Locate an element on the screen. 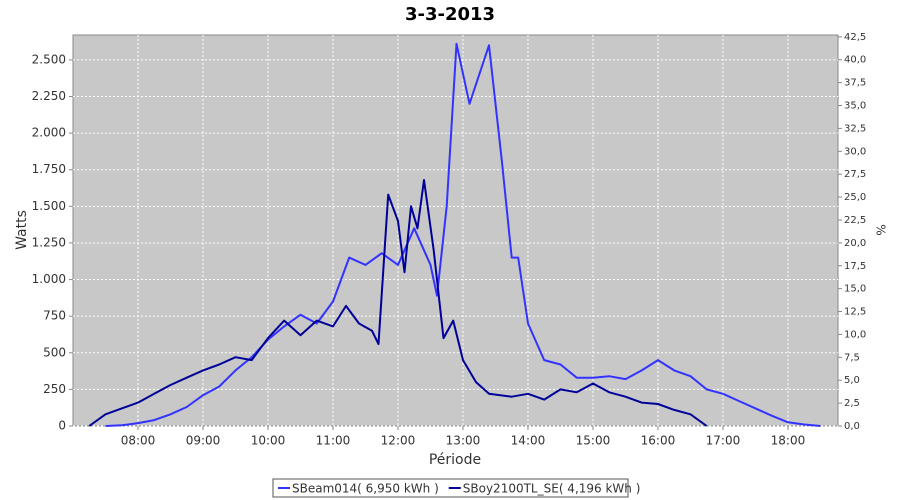 This screenshot has width=900, height=500. x-tick-label: 17:00 is located at coordinates (723, 441).